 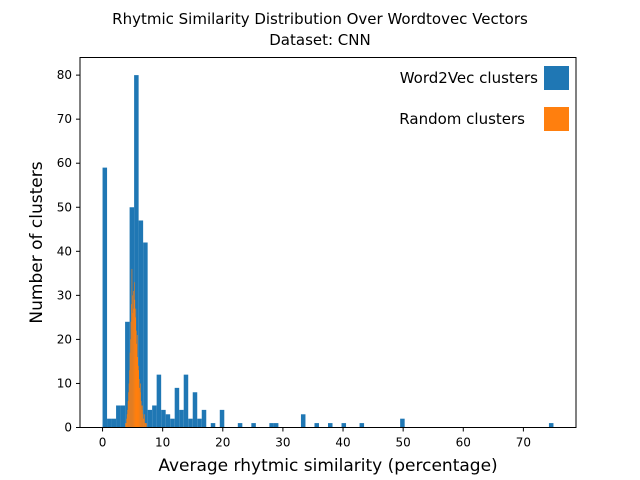 I want to click on y-tick-label: 0, so click(x=68, y=428).